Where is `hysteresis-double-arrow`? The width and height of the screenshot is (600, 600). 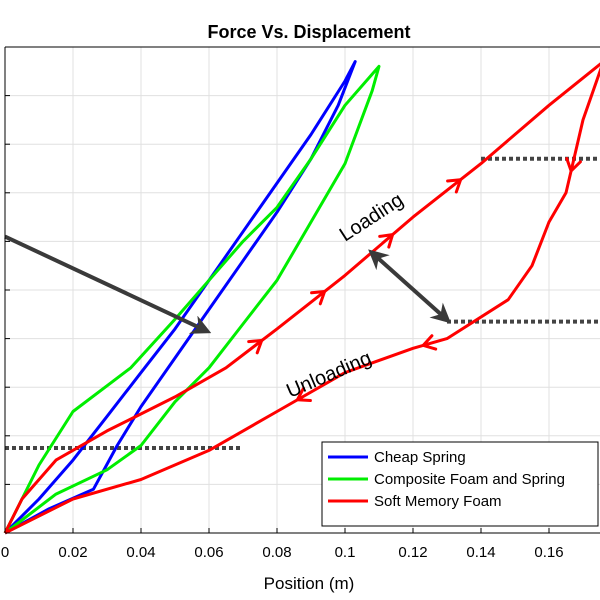
hysteresis-double-arrow is located at coordinates (410, 286).